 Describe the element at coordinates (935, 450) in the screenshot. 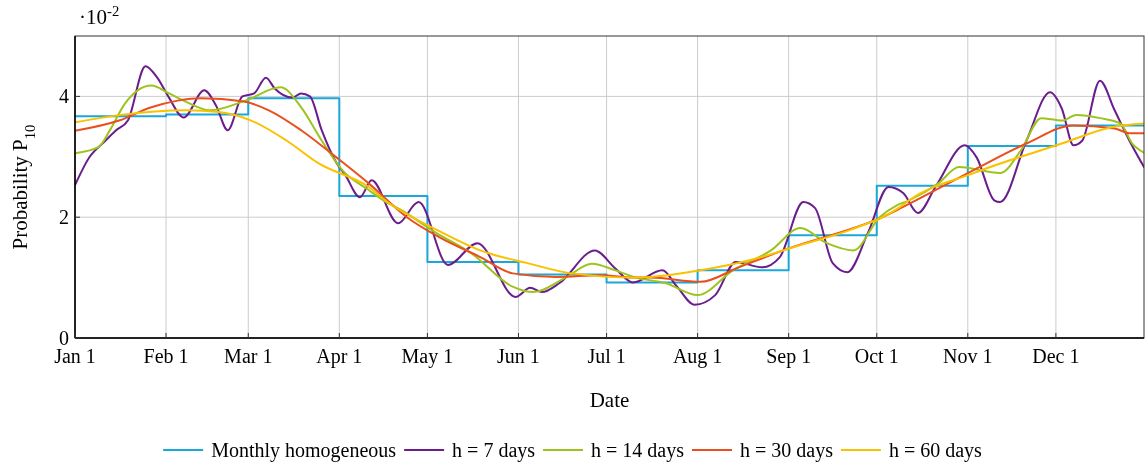

I see `legend-label: h = 60 days` at that location.